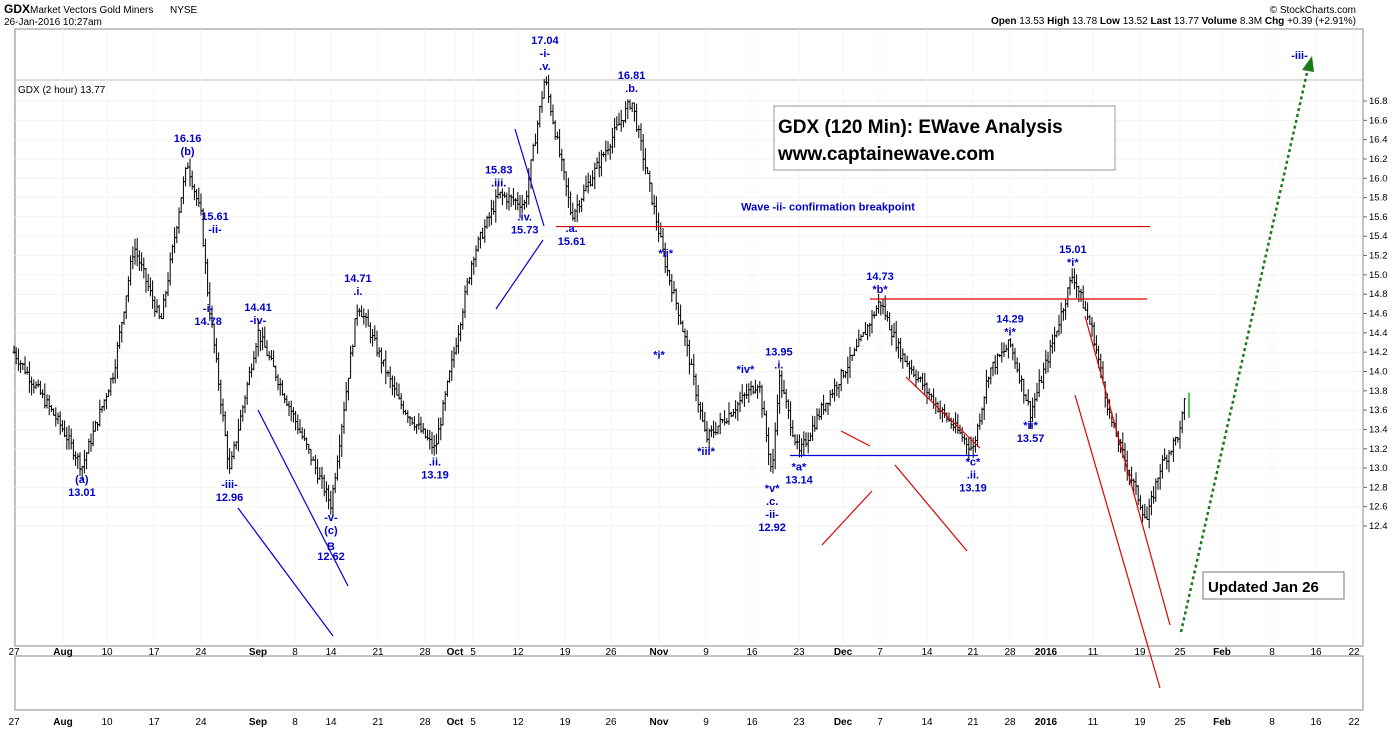 The width and height of the screenshot is (1400, 735). I want to click on wave-label: 16.16(b), so click(188, 145).